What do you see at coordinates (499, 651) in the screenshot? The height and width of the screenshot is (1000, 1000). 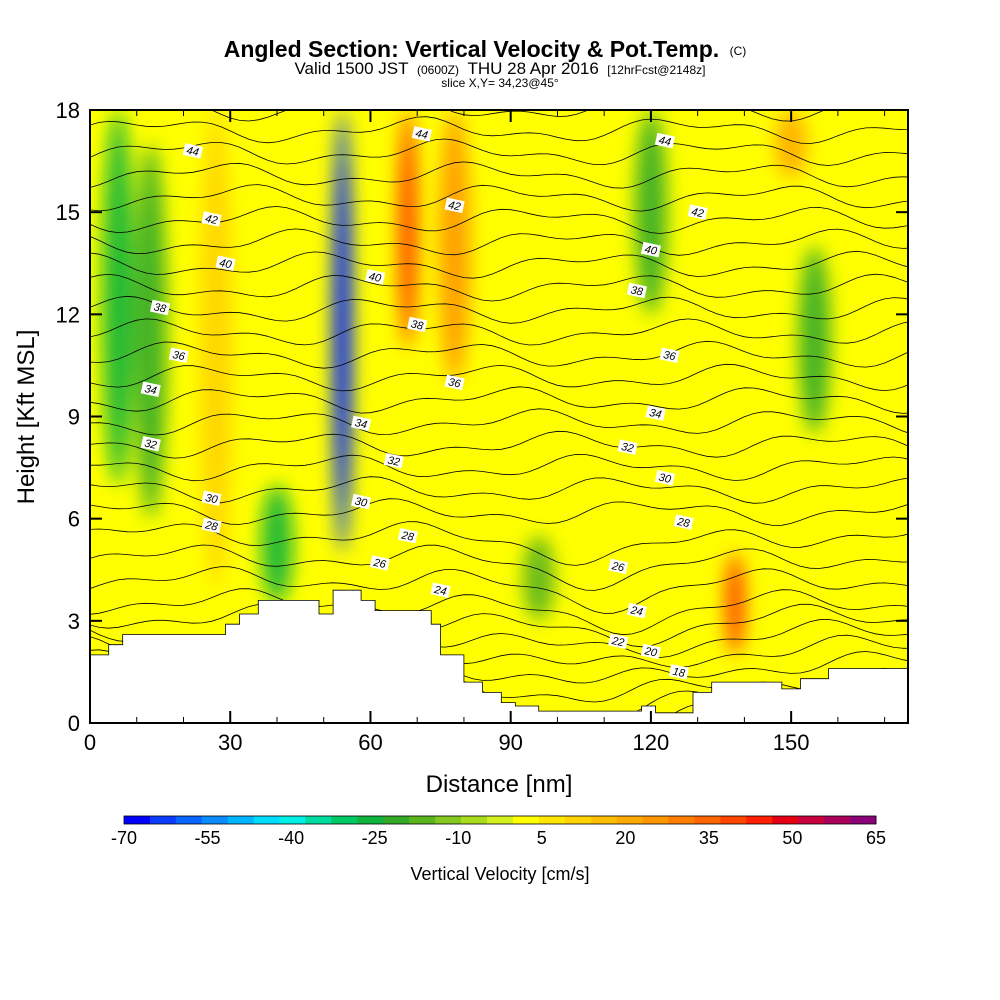 I see `terrain-outline` at bounding box center [499, 651].